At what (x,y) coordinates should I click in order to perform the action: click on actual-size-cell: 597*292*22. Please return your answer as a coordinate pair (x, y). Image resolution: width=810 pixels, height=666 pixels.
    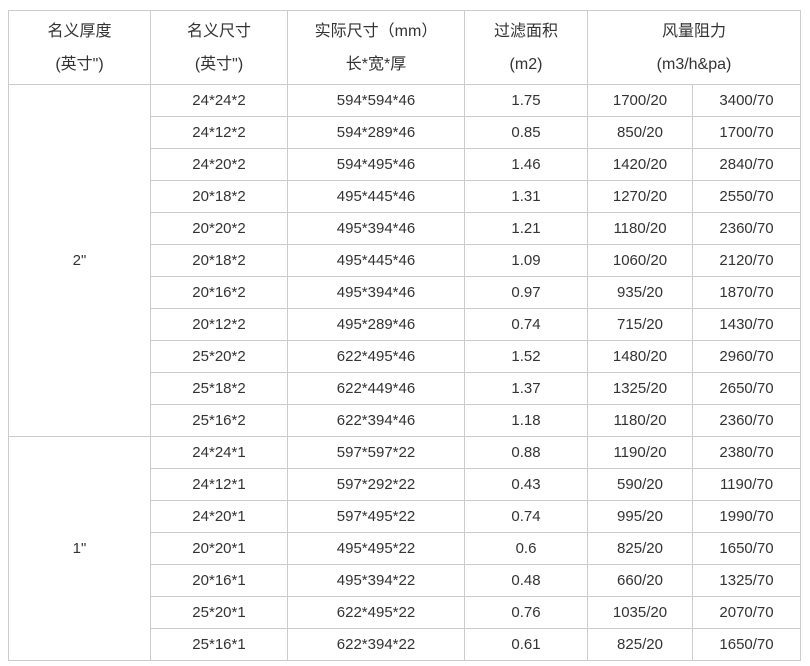
    Looking at the image, I should click on (376, 484).